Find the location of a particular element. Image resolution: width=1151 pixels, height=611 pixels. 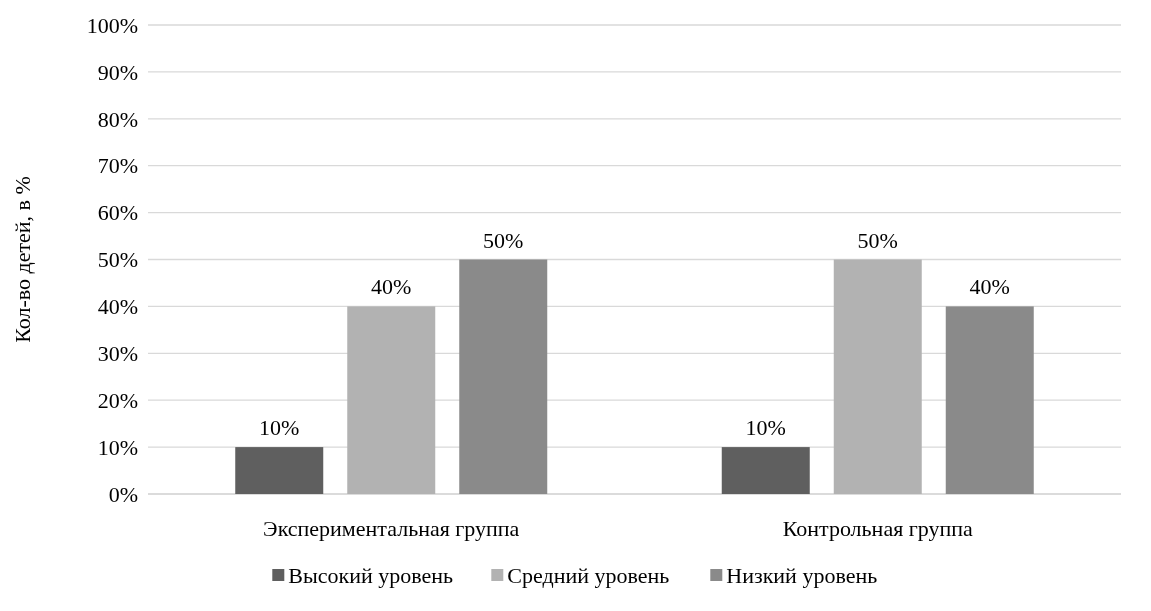

x-tick-label: Контрольная группа is located at coordinates (878, 528).